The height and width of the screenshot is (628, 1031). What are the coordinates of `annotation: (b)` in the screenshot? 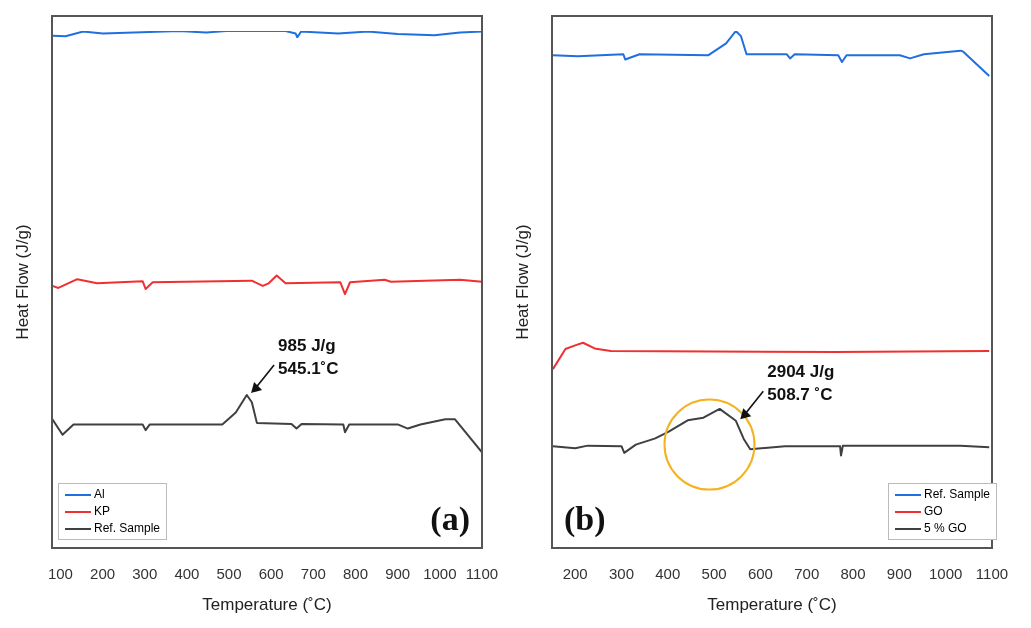 It's located at (585, 519).